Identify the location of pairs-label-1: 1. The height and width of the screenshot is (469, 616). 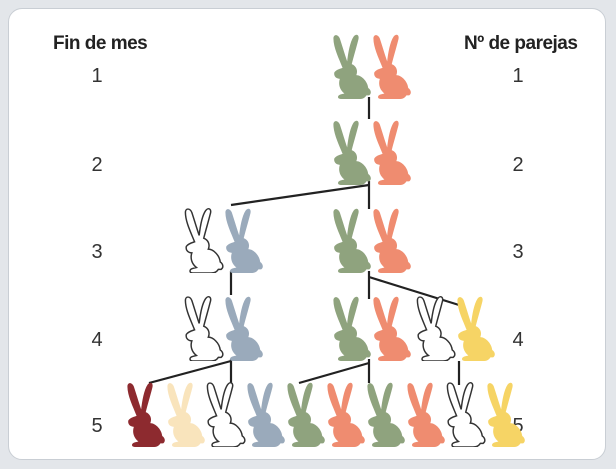
(518, 76).